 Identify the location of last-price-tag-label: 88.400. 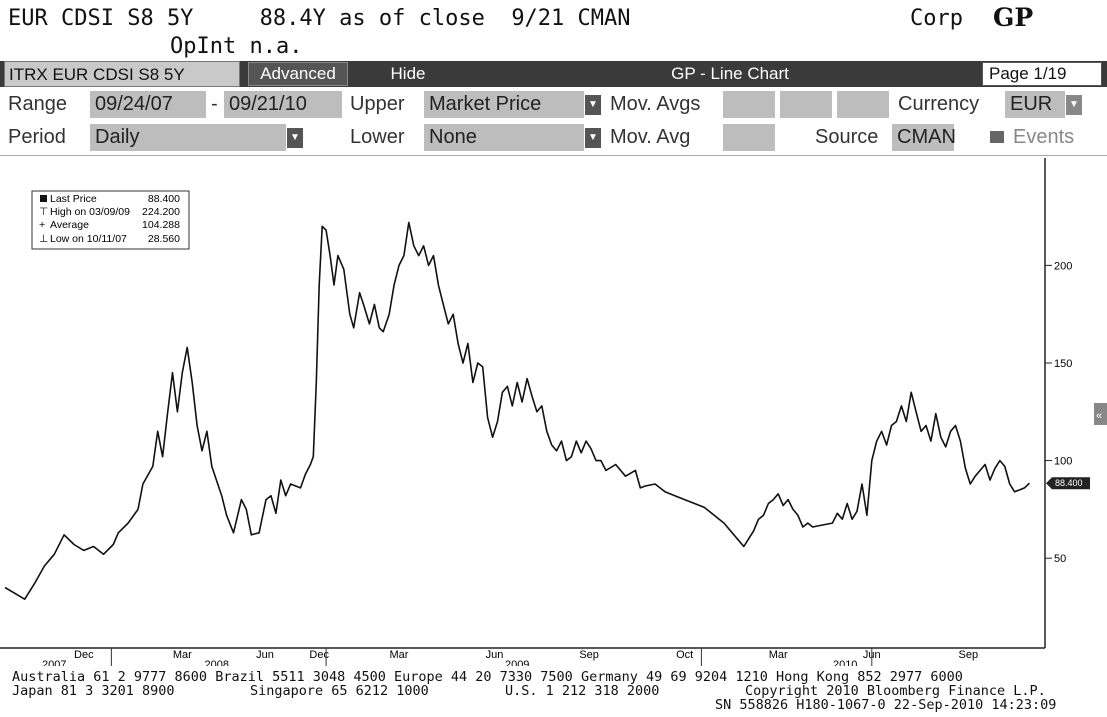
(1069, 483).